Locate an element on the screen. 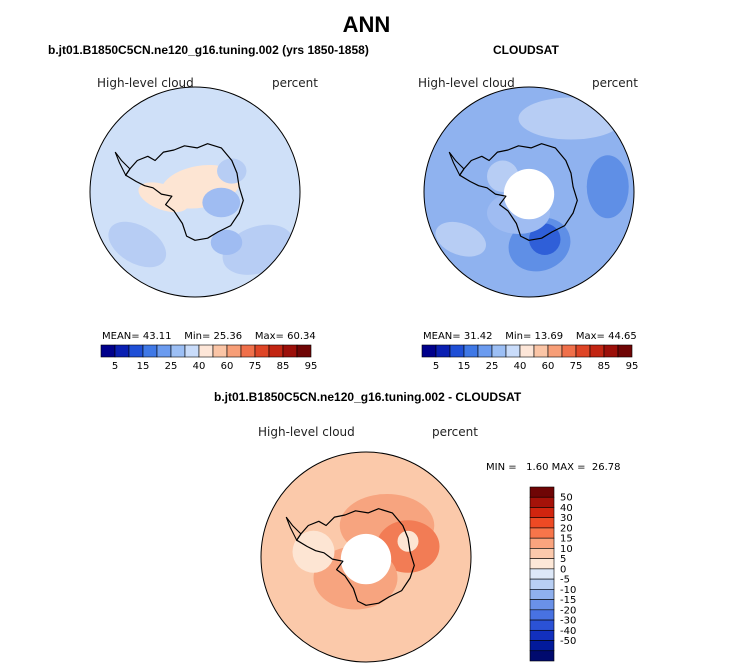 Image resolution: width=733 pixels, height=669 pixels. panel3-colorbar-tick-label: -5 is located at coordinates (565, 580).